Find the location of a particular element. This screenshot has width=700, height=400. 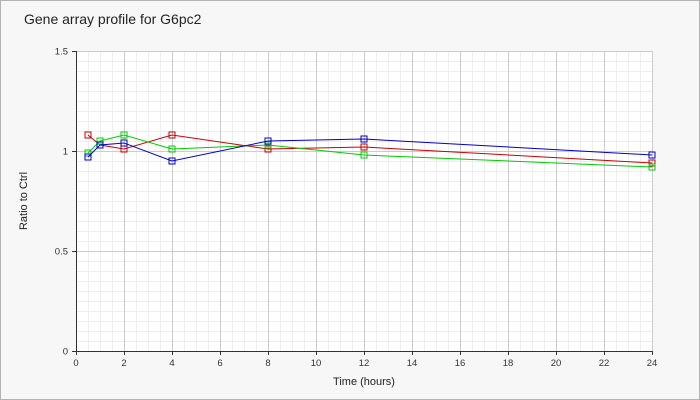

x-axis-label: Time (hours) is located at coordinates (364, 382).